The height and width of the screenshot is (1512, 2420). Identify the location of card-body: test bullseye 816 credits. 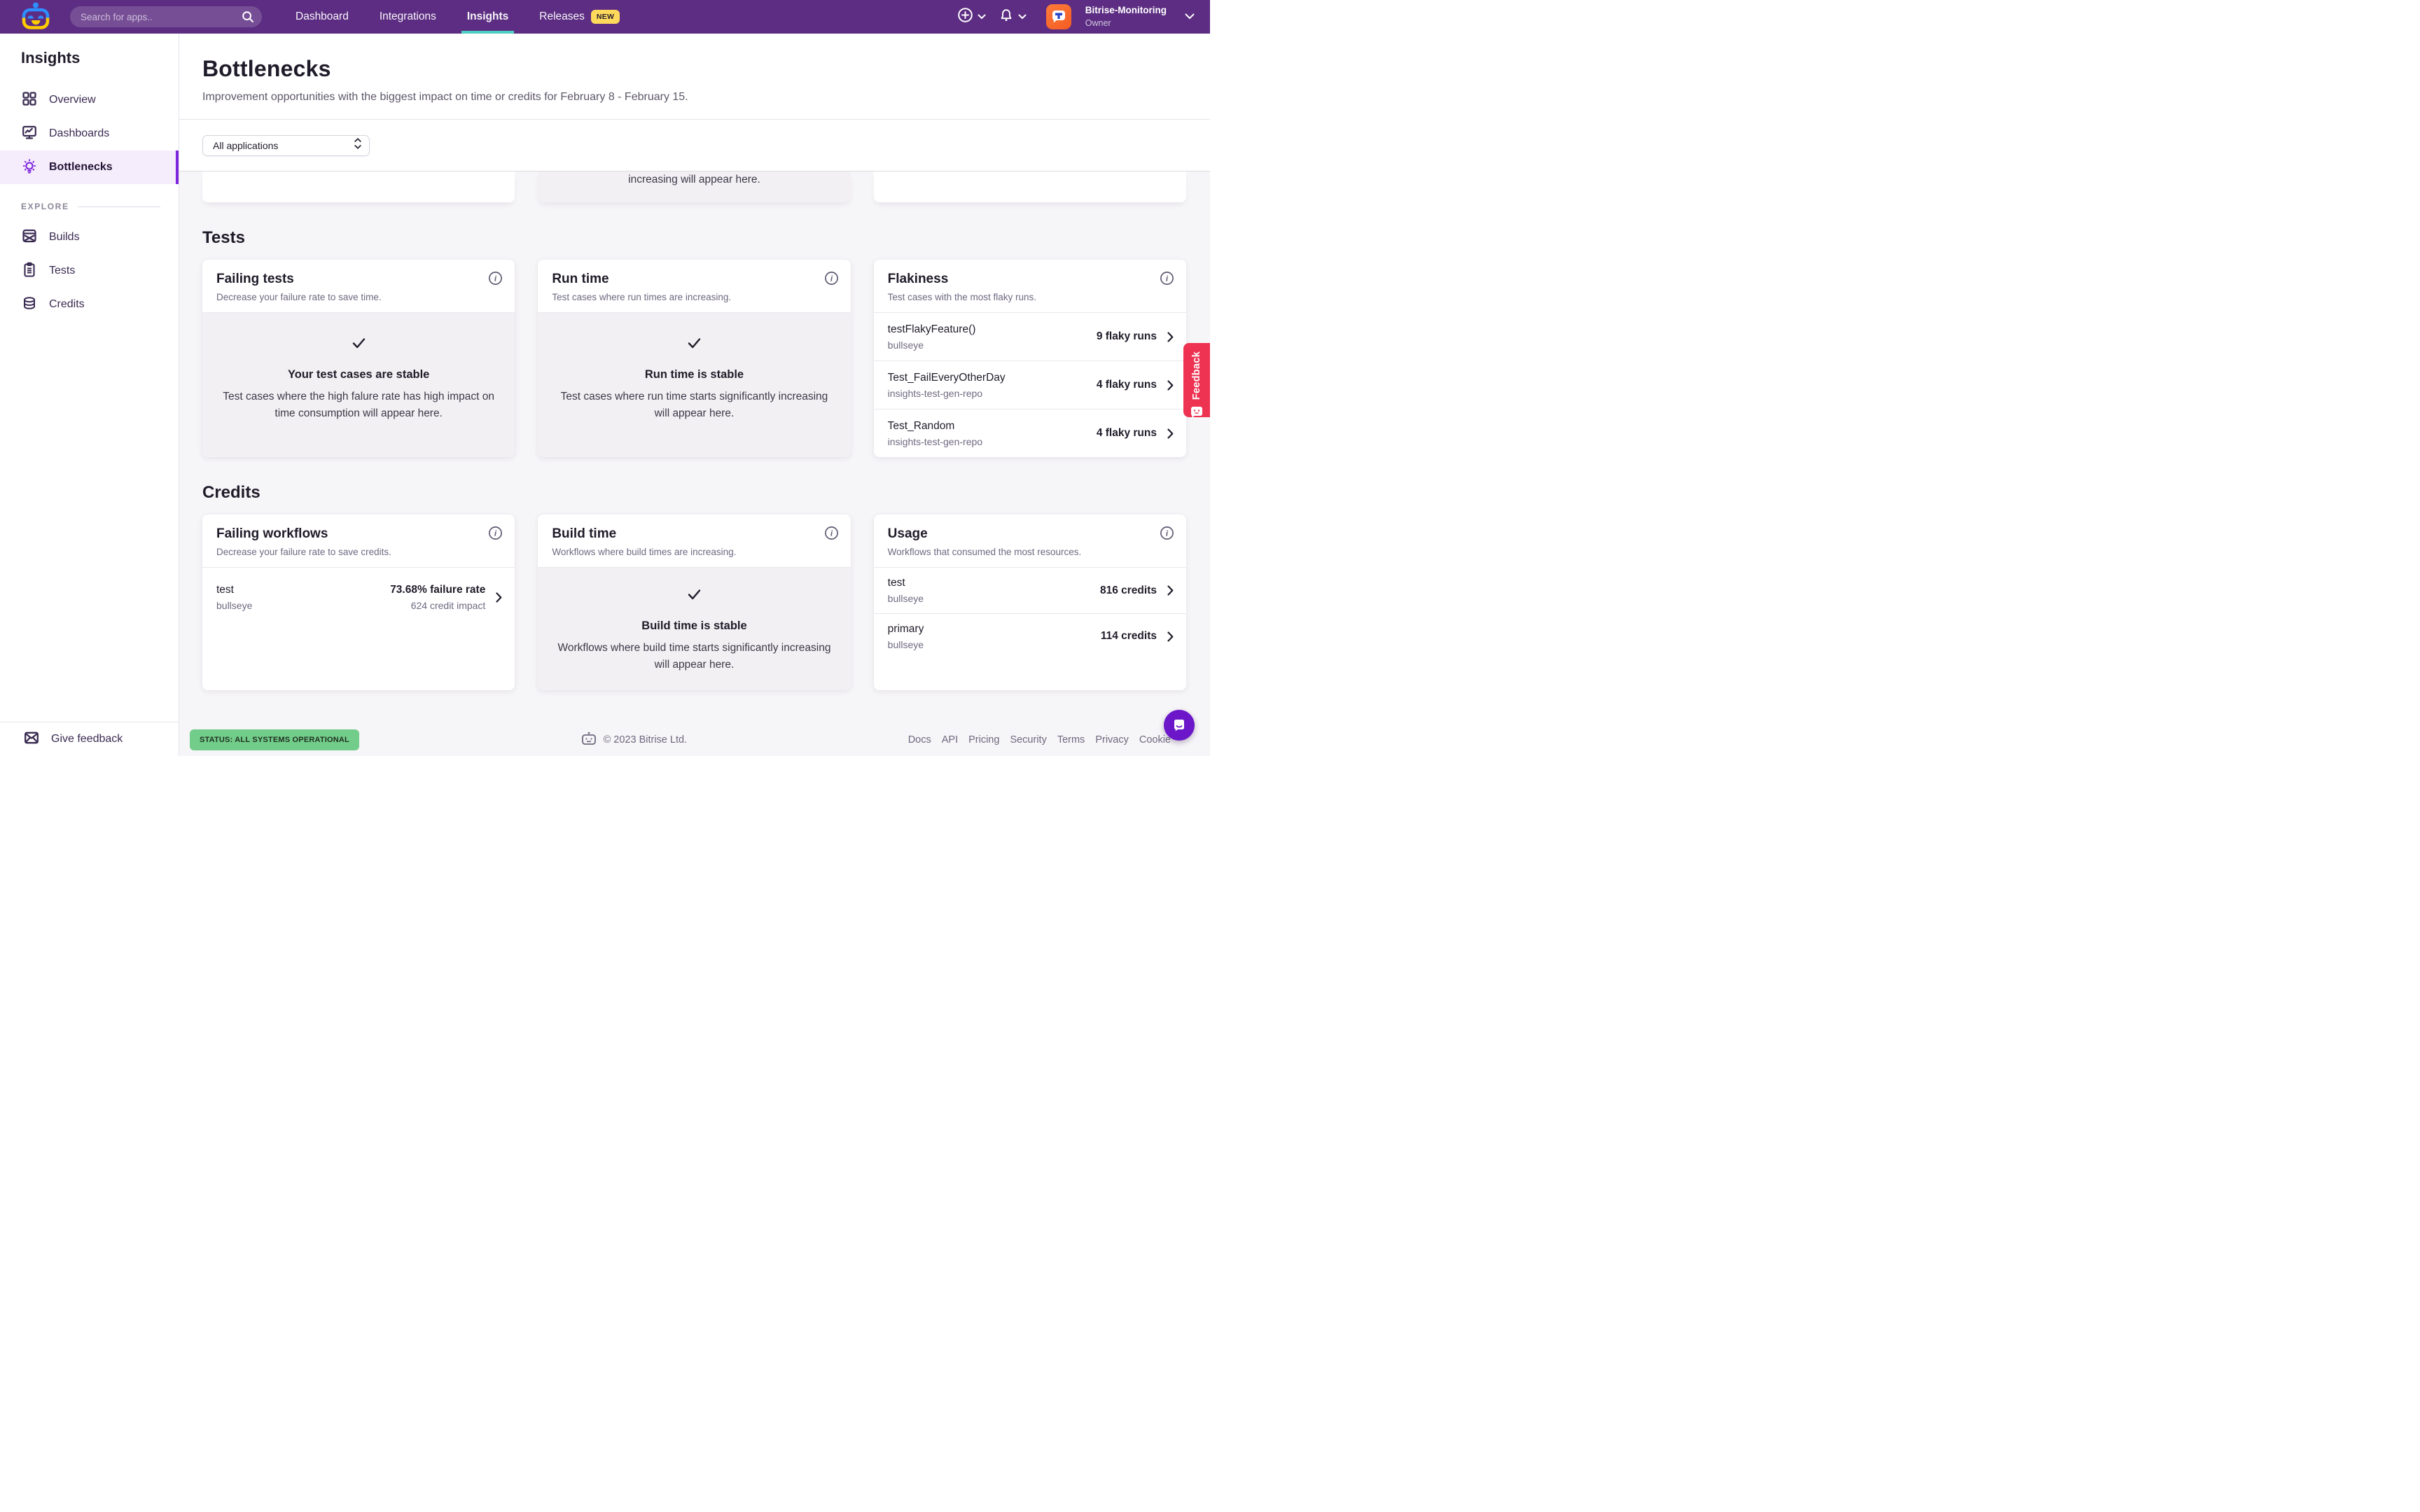
(1029, 628).